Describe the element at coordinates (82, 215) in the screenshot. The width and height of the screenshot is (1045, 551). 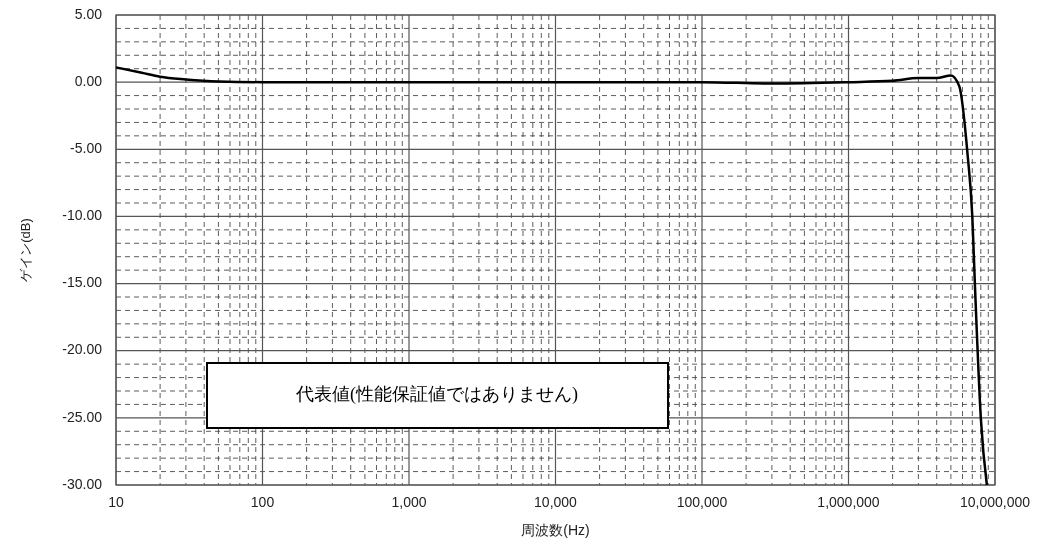
I see `y-tick-label: -10.00` at that location.